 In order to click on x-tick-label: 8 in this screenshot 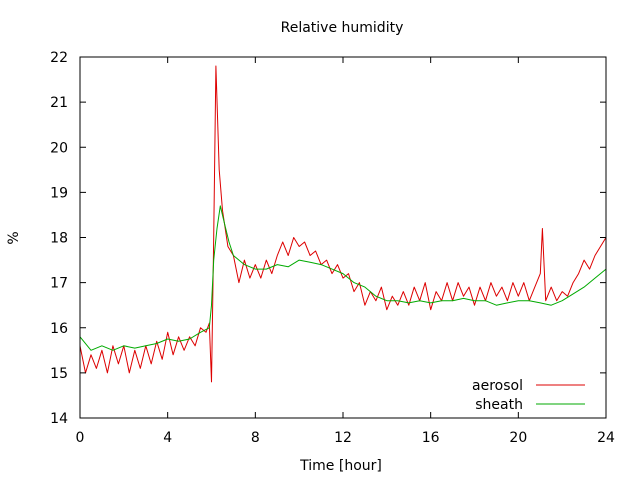, I will do `click(255, 438)`.